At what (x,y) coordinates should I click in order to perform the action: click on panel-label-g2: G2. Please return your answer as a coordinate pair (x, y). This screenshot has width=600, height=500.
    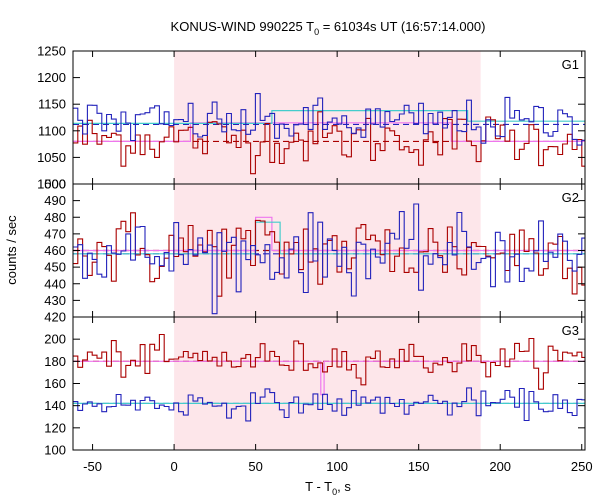
    Looking at the image, I should click on (570, 197).